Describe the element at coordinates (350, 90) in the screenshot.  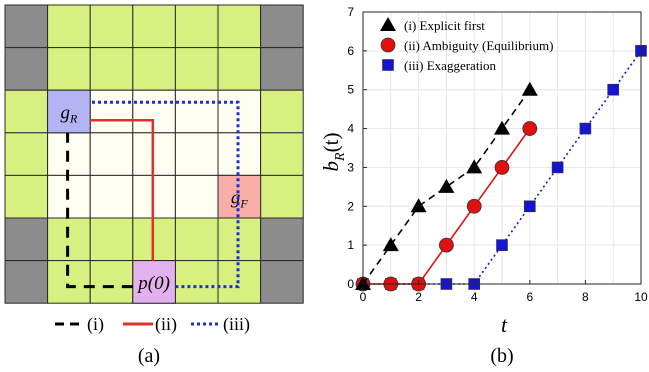
I see `y-tick-label: 5` at that location.